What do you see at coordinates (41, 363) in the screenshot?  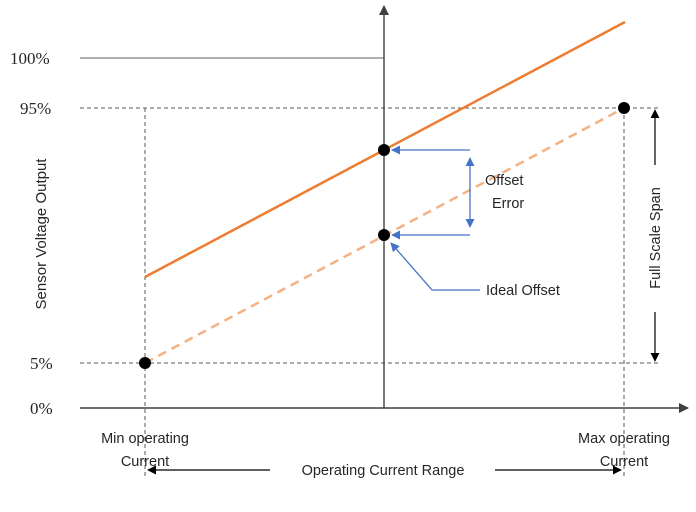 I see `tick-label-5: 5%` at bounding box center [41, 363].